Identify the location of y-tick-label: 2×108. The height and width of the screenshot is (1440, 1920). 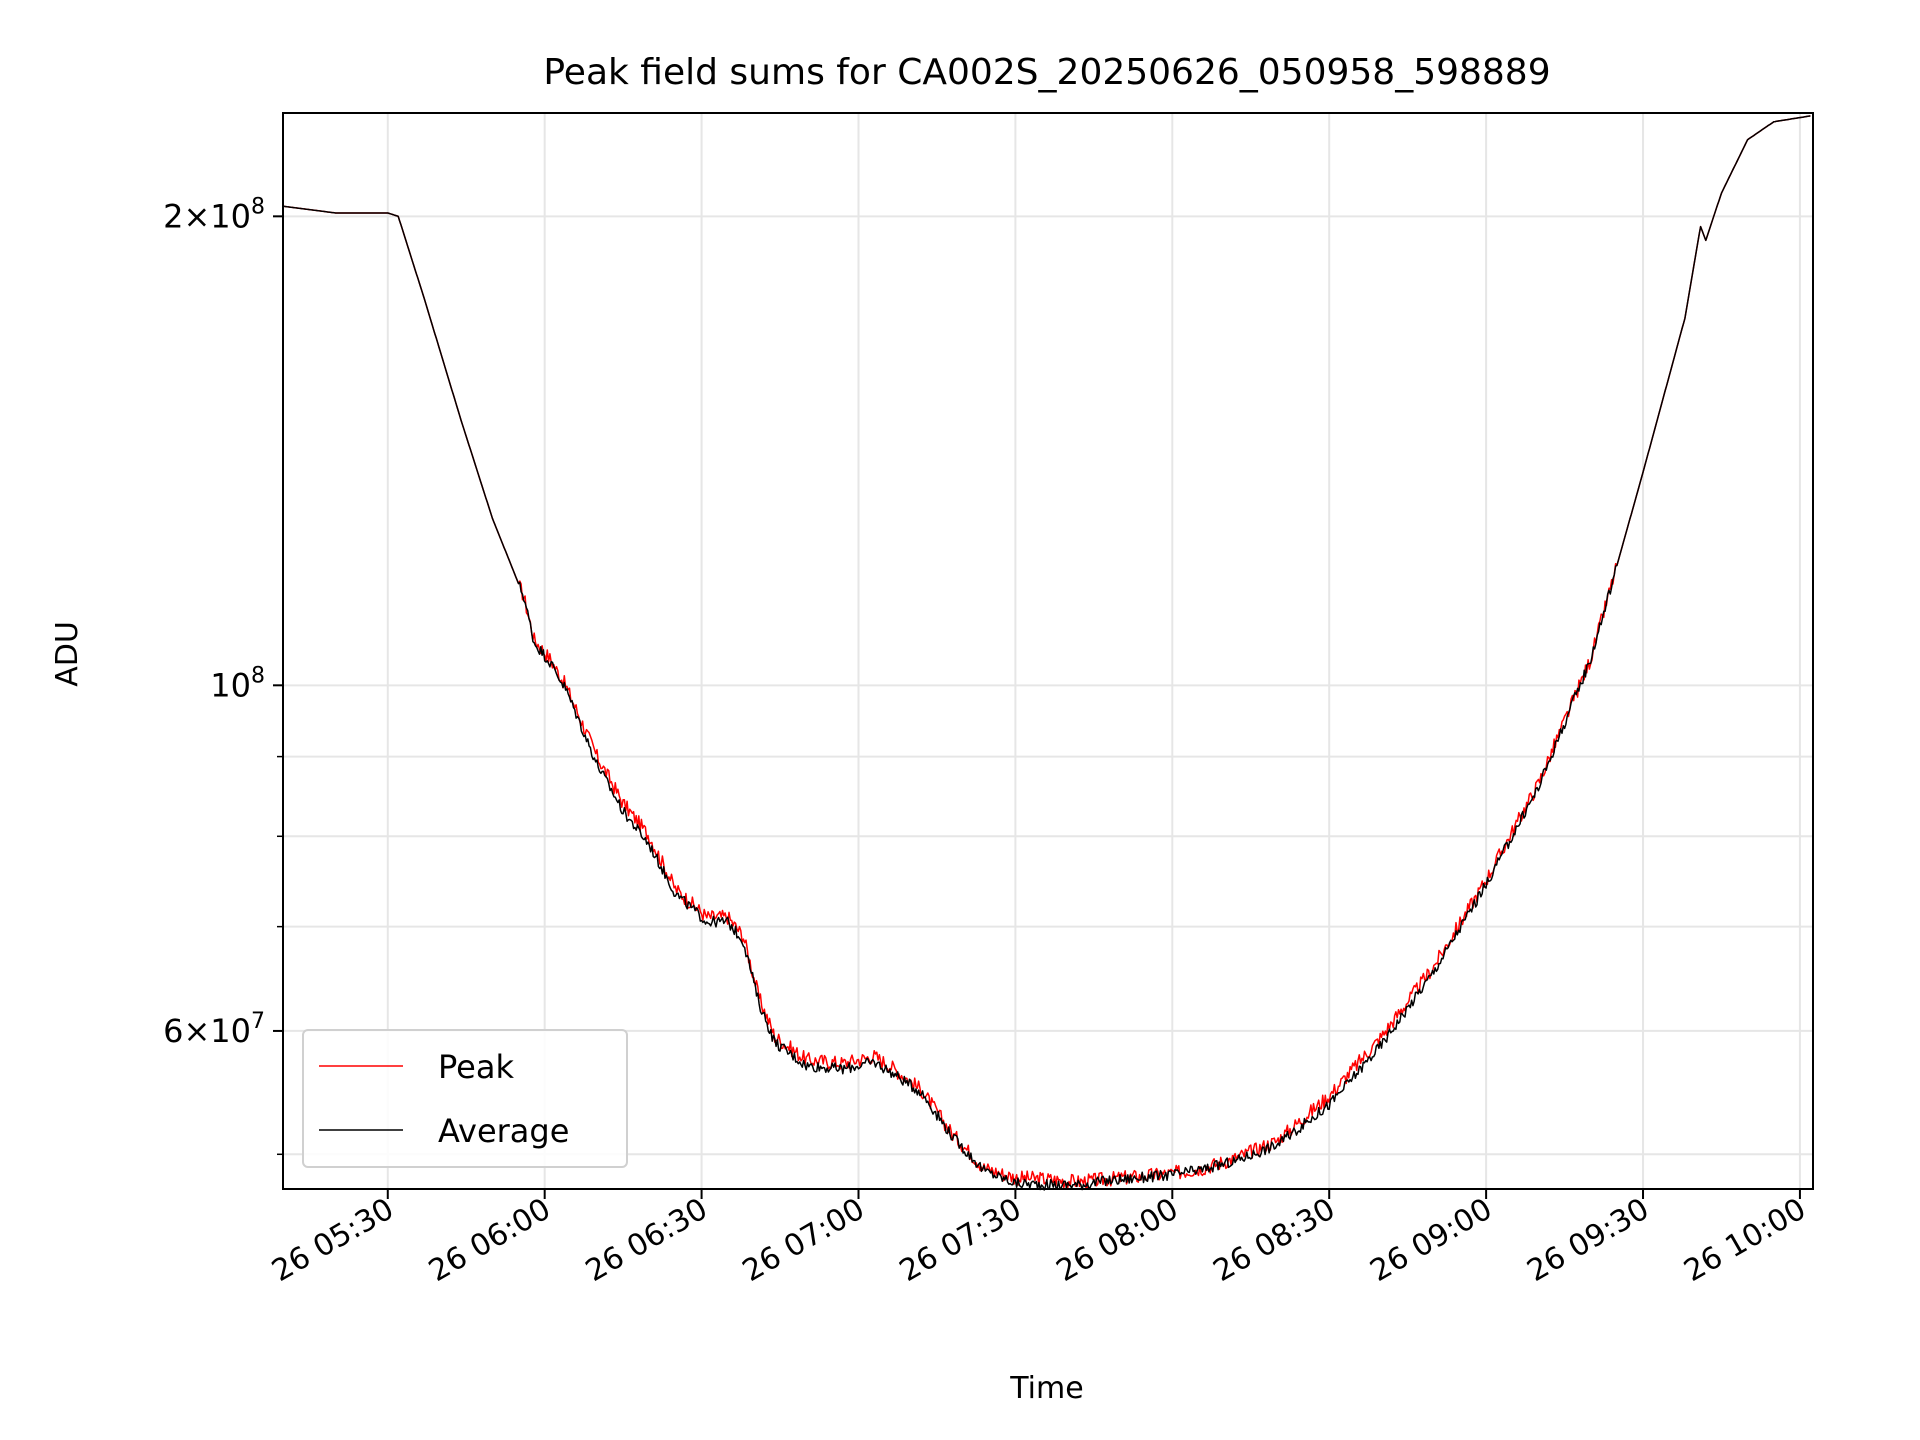
(214, 214).